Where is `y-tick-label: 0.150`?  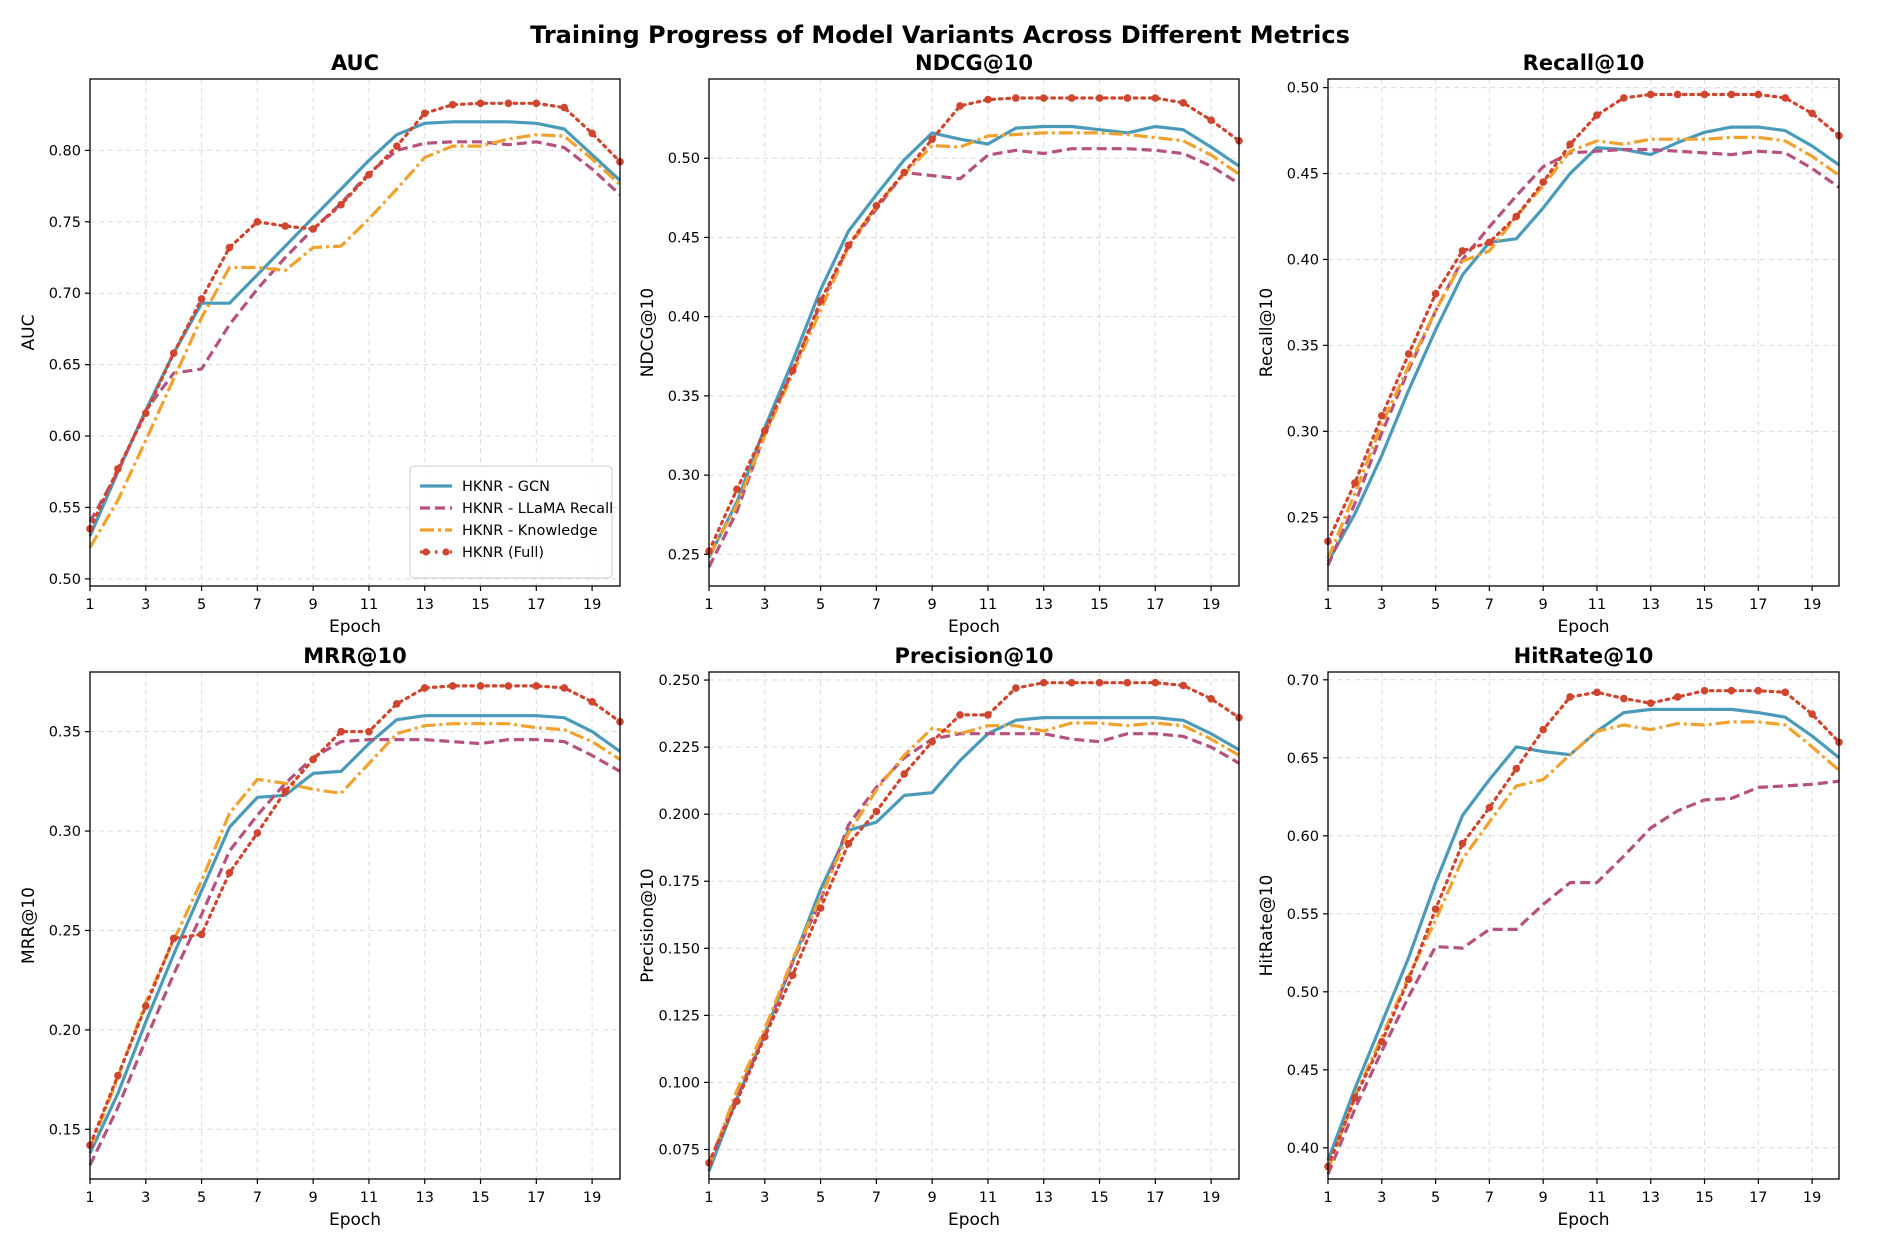
y-tick-label: 0.150 is located at coordinates (679, 949).